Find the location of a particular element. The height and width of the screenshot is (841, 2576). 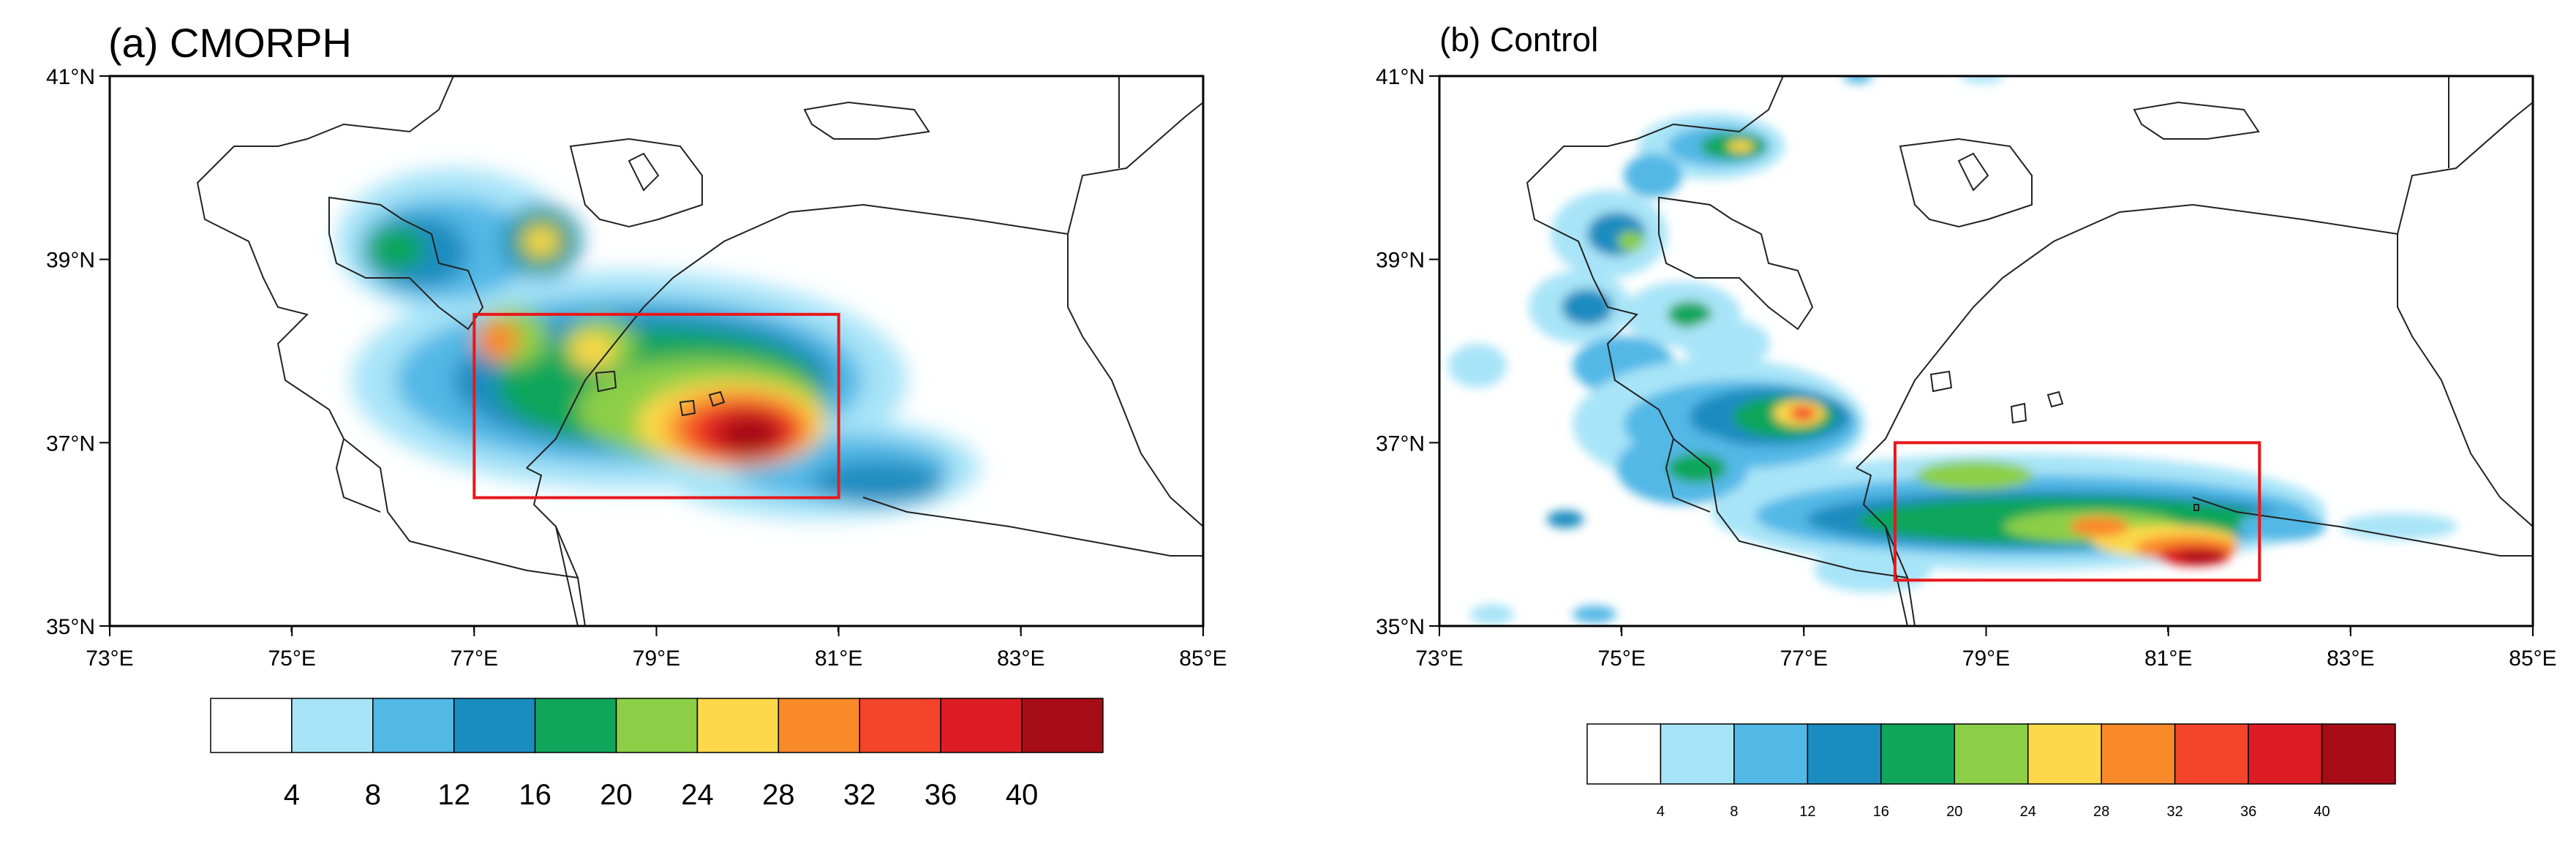

panel-b-title: (b) Control is located at coordinates (1518, 39).